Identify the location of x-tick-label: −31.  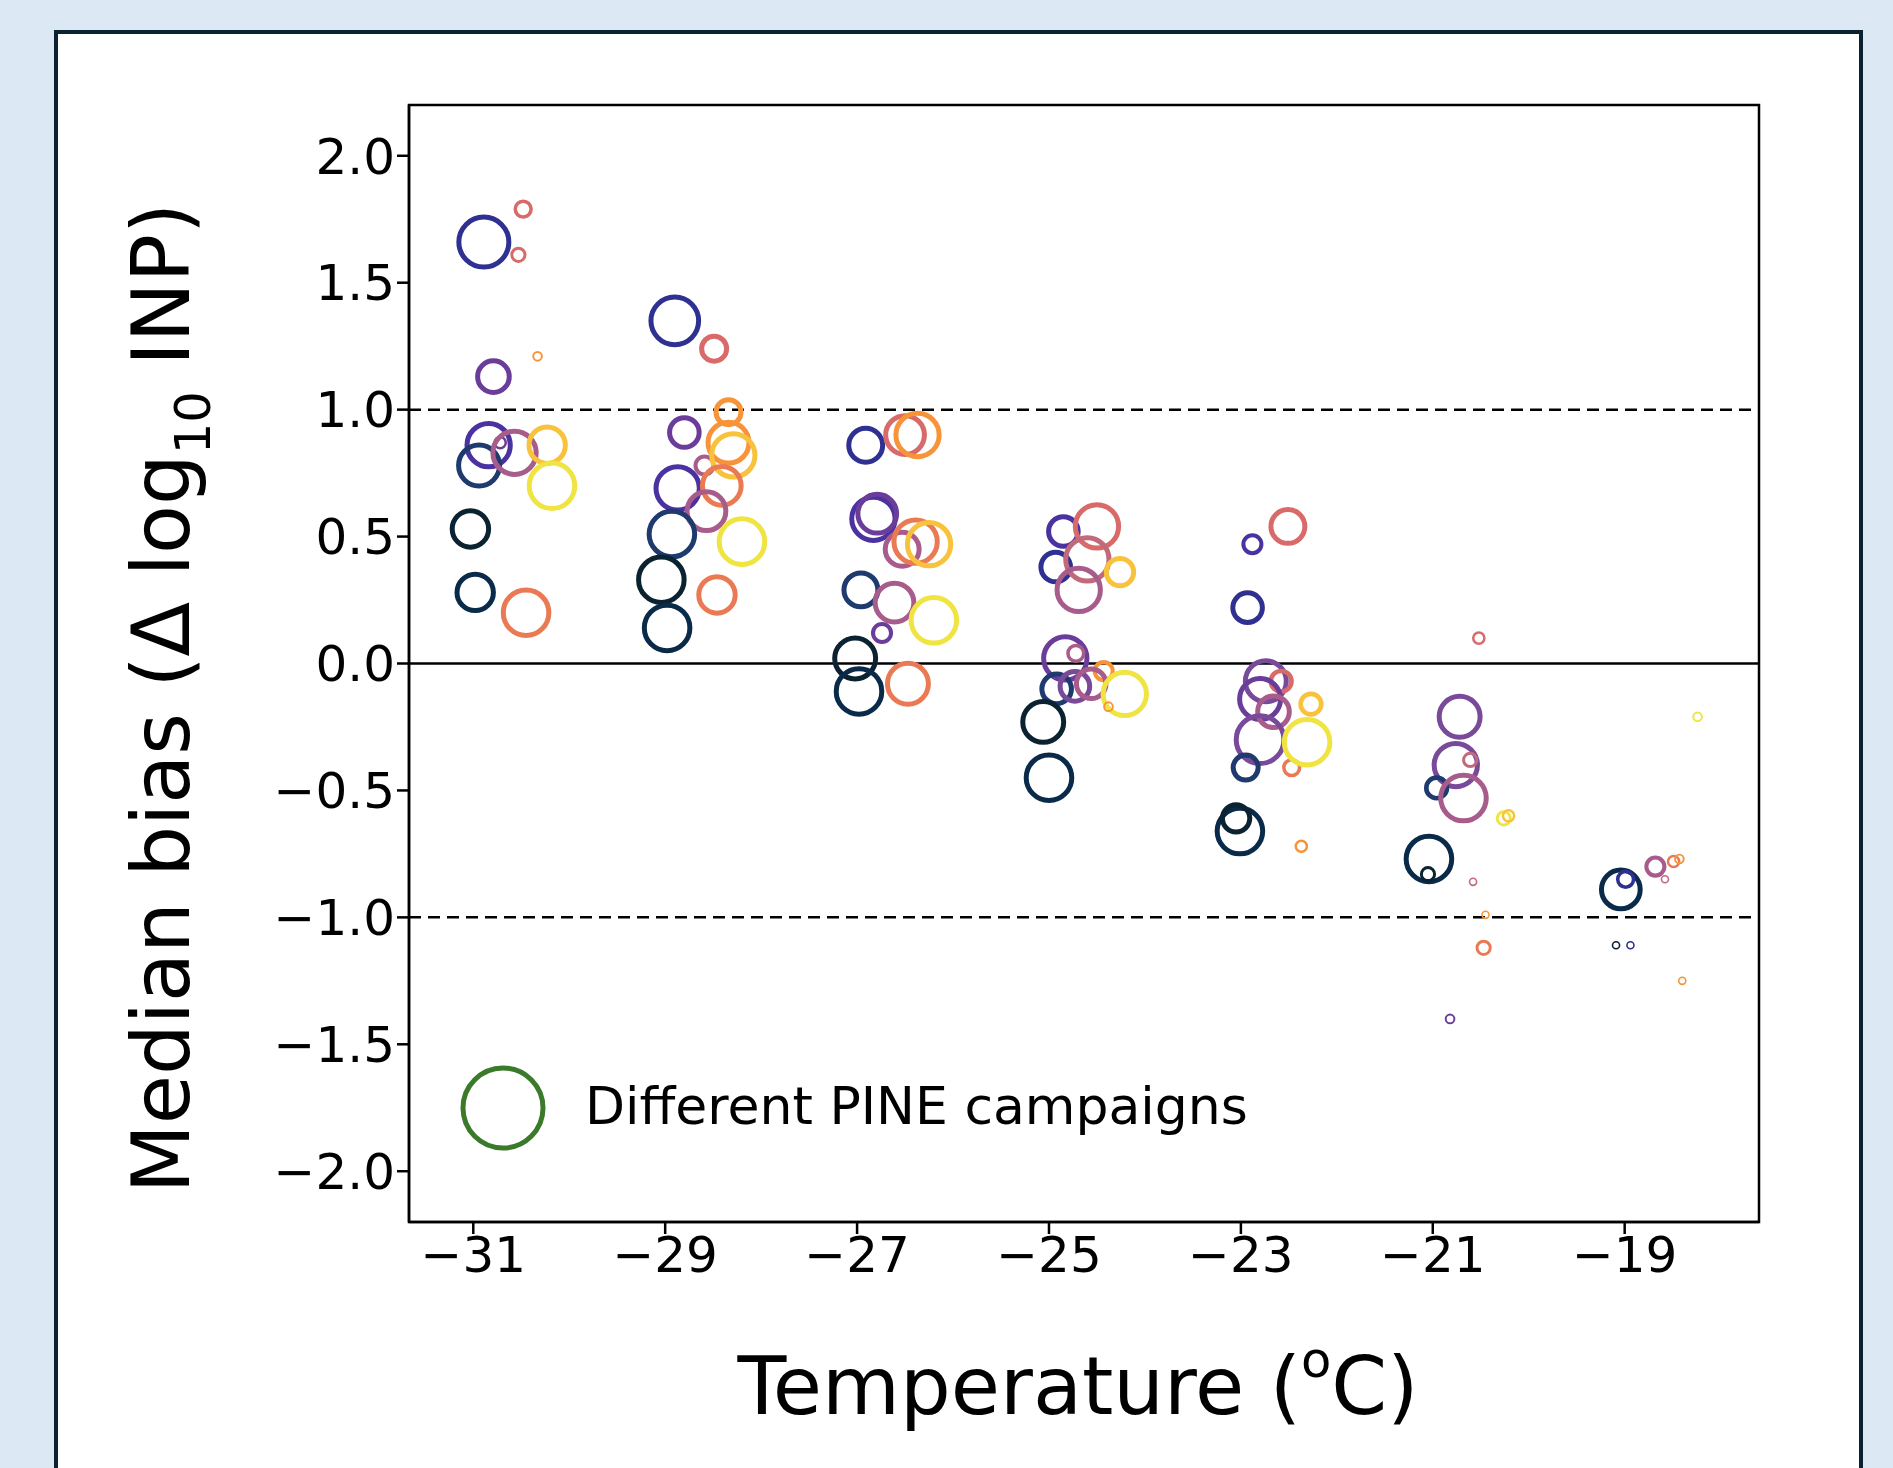
(473, 1254).